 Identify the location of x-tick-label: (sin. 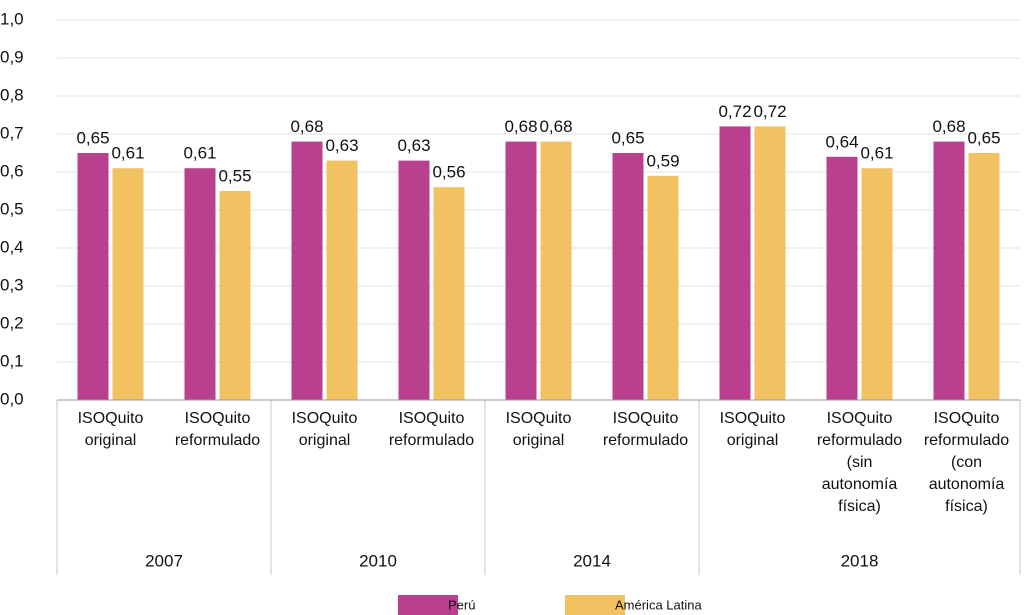
(860, 462).